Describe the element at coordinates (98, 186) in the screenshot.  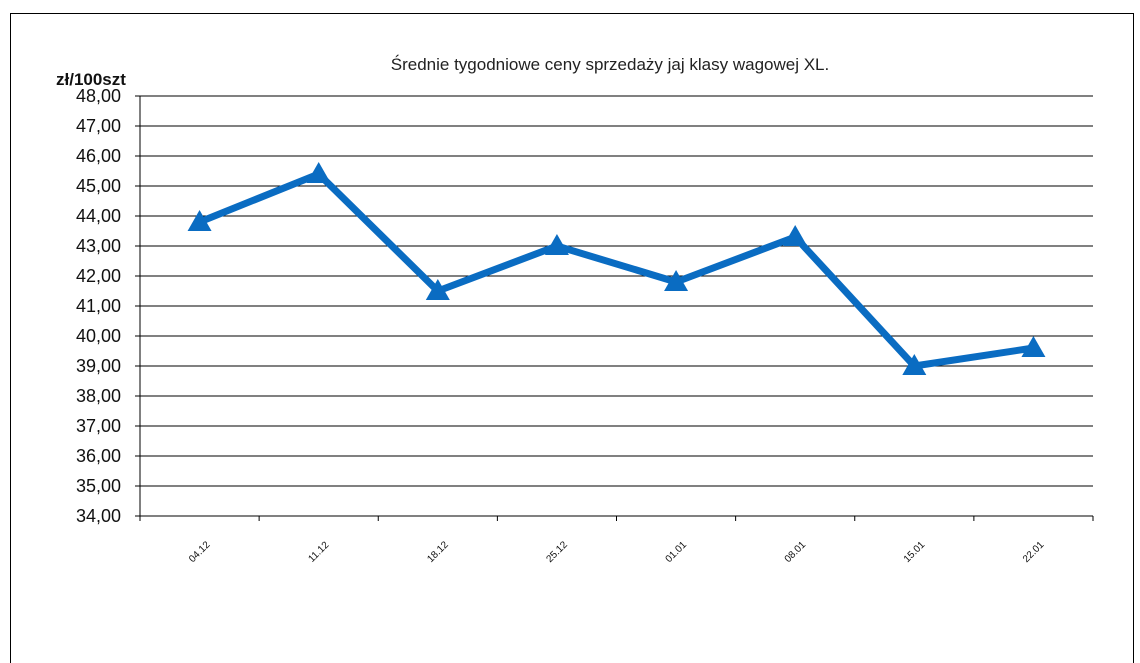
I see `y-tick-label: 45,00` at that location.